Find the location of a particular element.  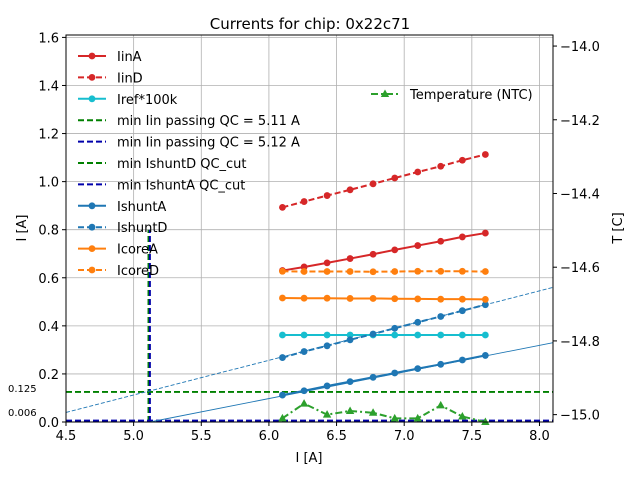

y-right-tick-label: −14.6 is located at coordinates (580, 268).